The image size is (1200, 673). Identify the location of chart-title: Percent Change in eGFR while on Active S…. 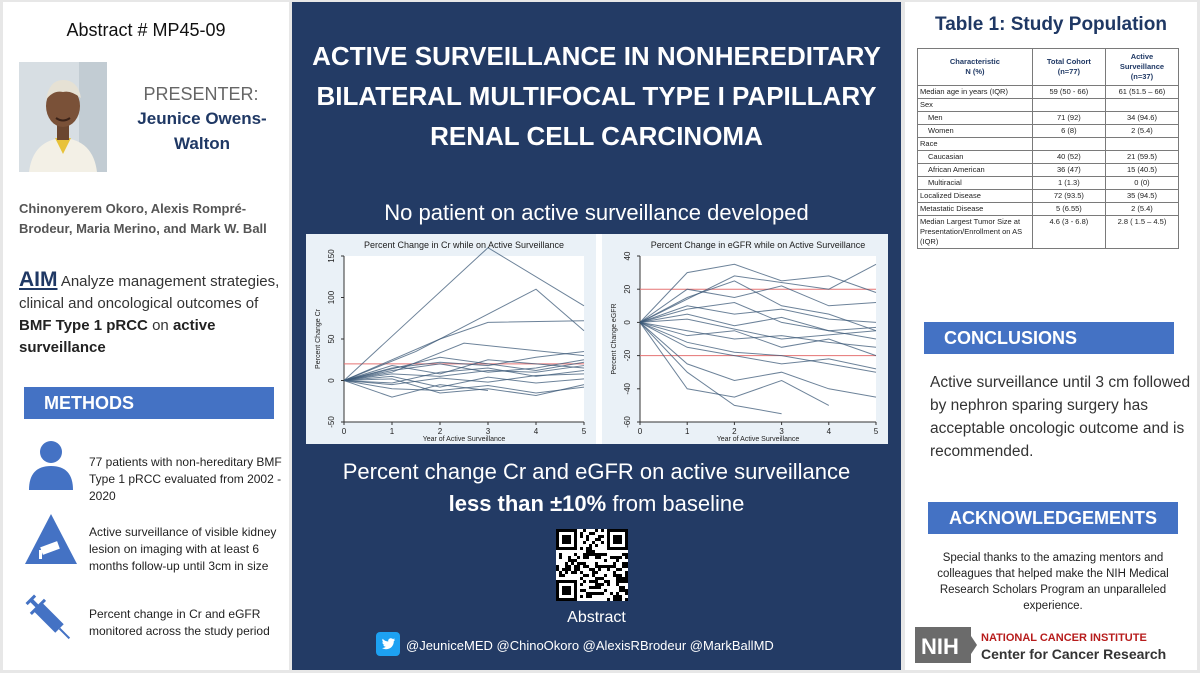
(758, 245).